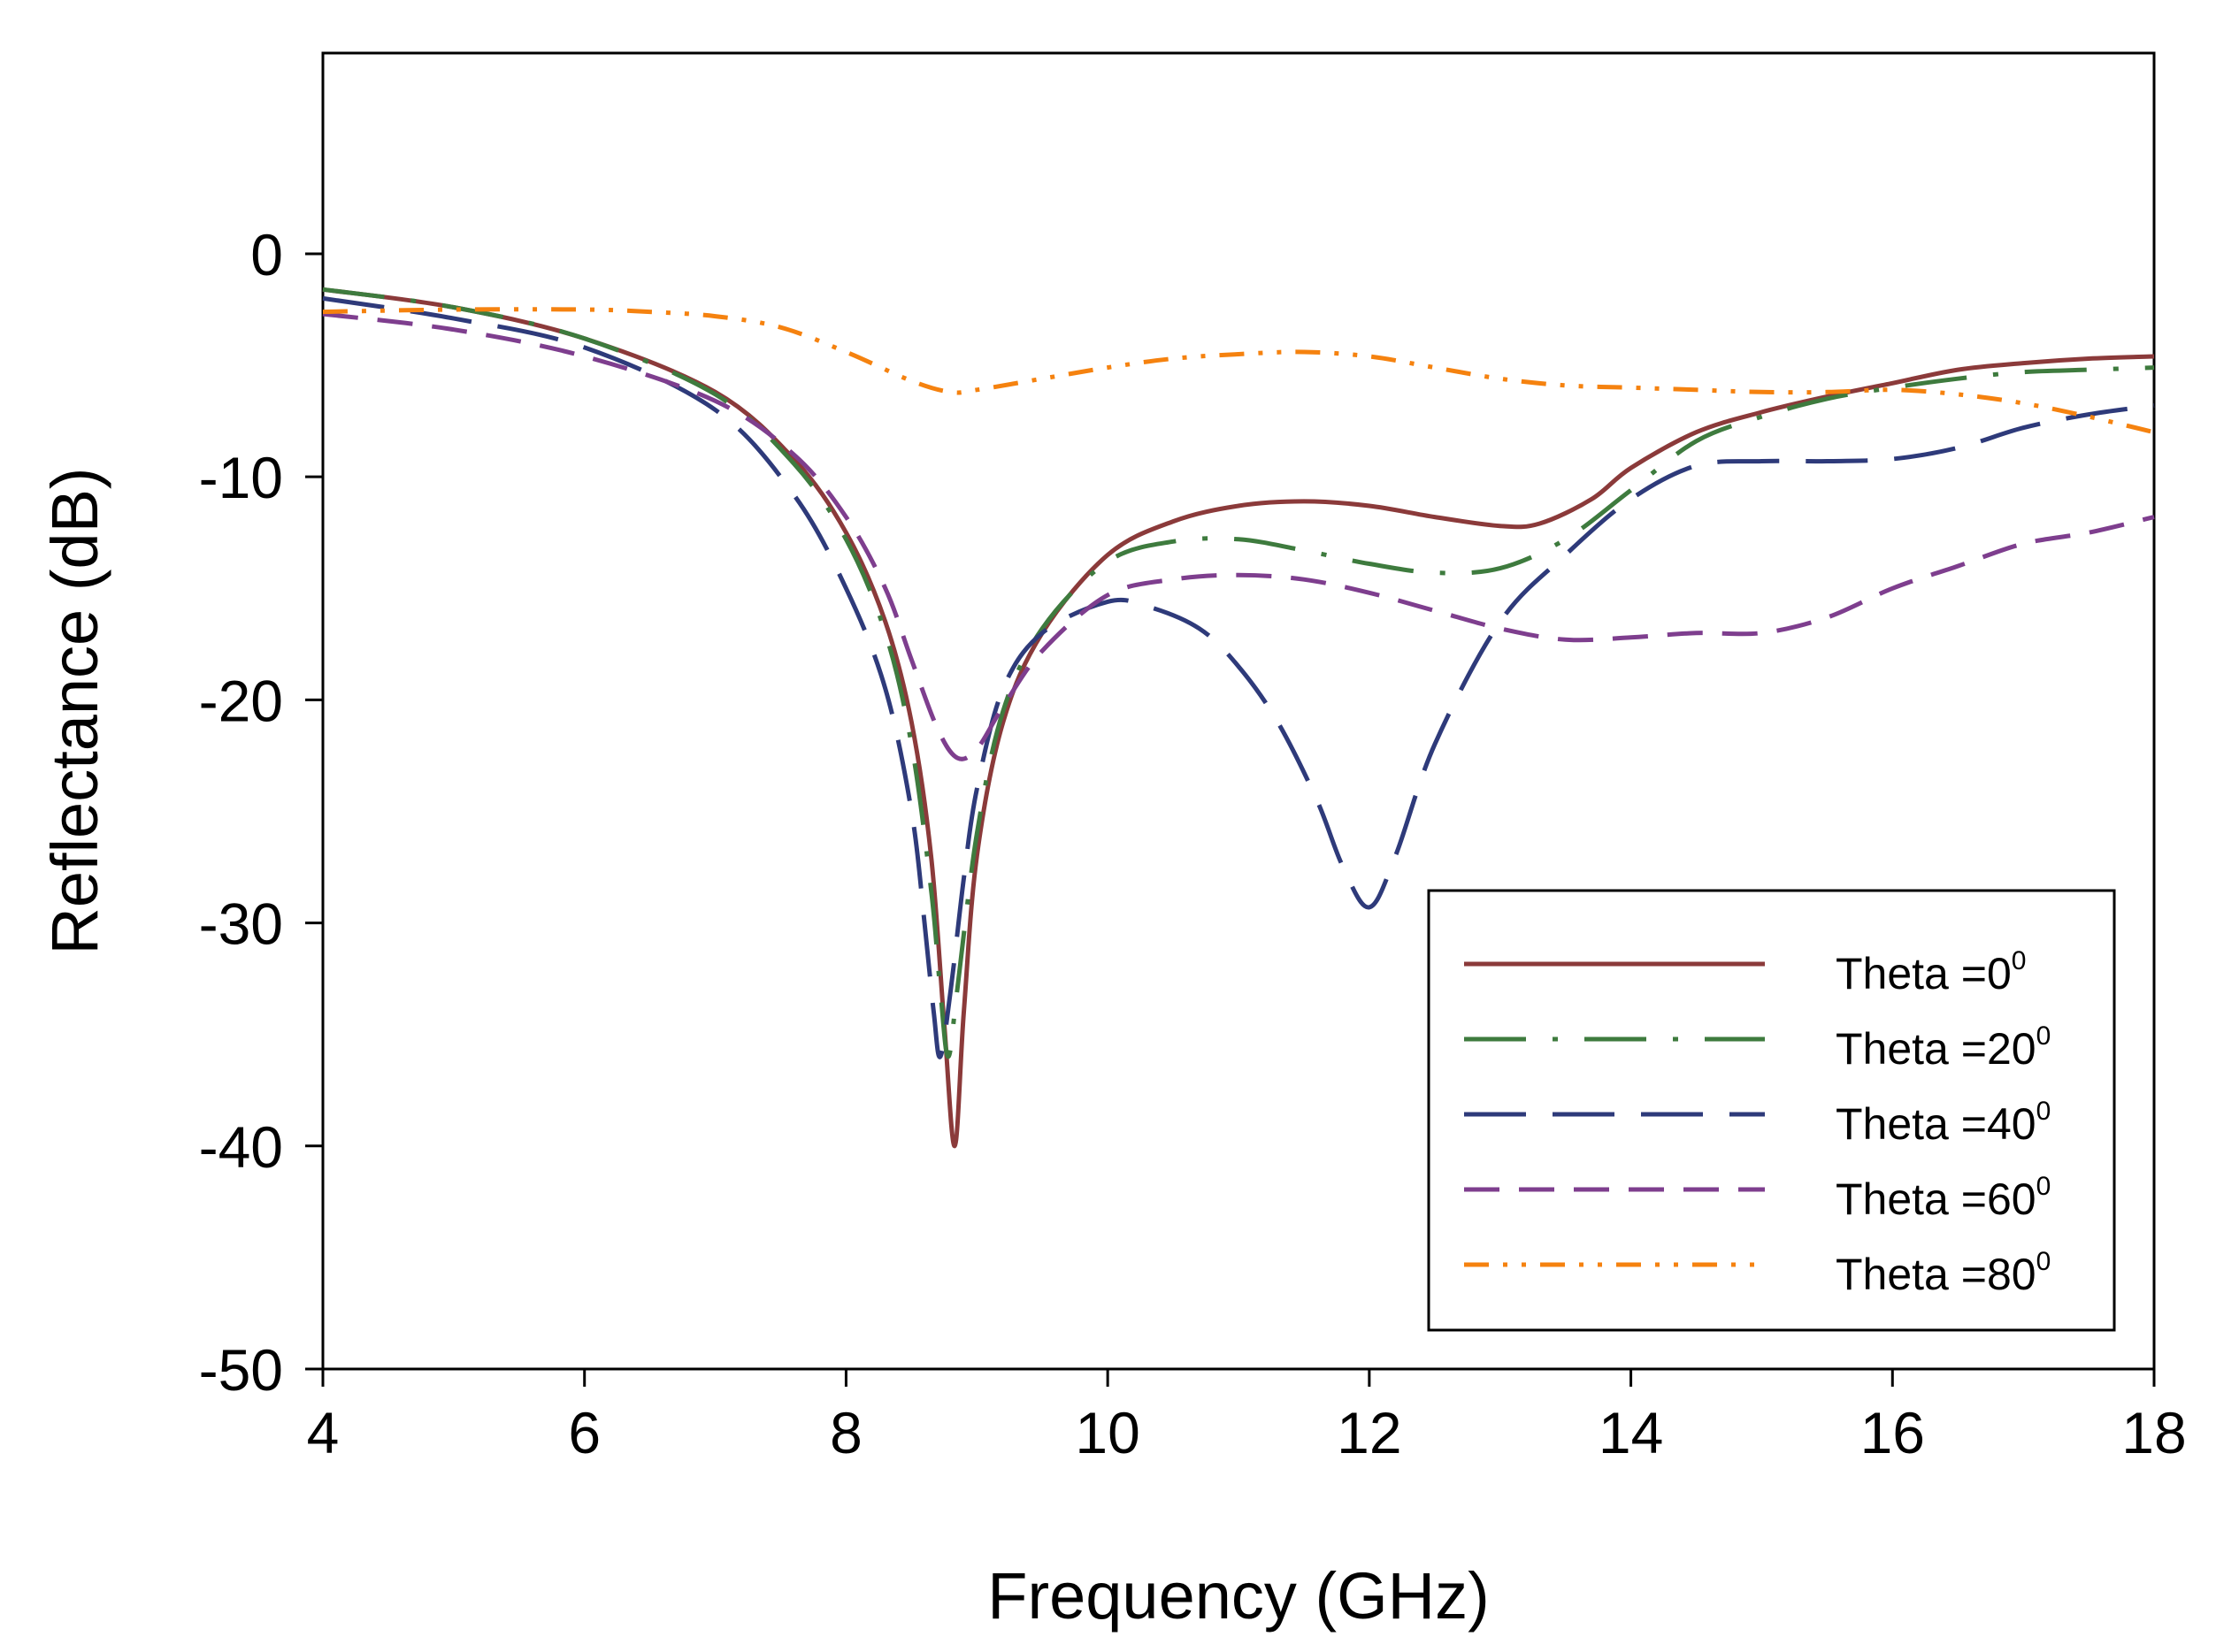  What do you see at coordinates (1369, 1432) in the screenshot?
I see `x-tick-label: 12` at bounding box center [1369, 1432].